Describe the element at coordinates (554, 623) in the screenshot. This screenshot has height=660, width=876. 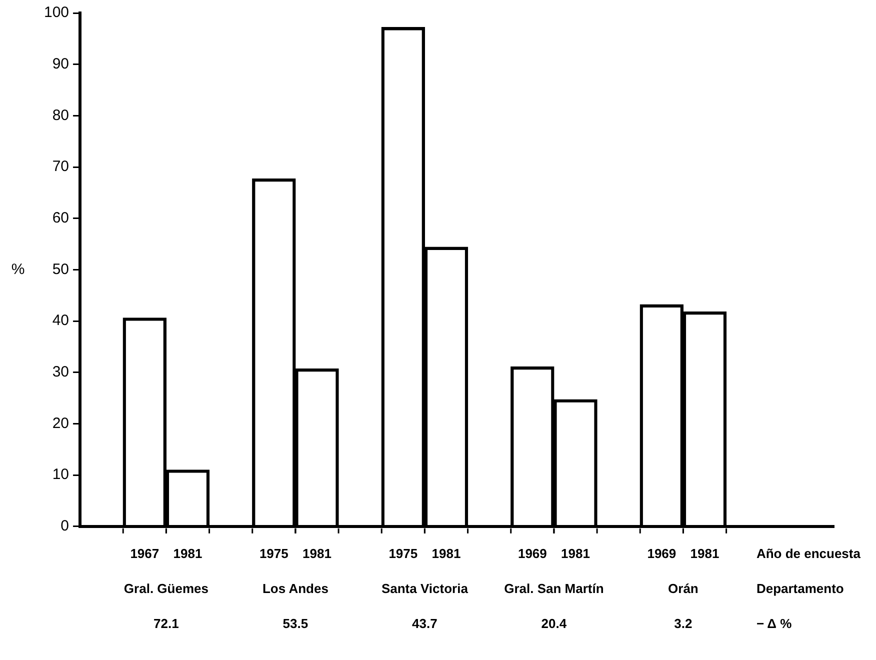
I see `text: 20.4` at that location.